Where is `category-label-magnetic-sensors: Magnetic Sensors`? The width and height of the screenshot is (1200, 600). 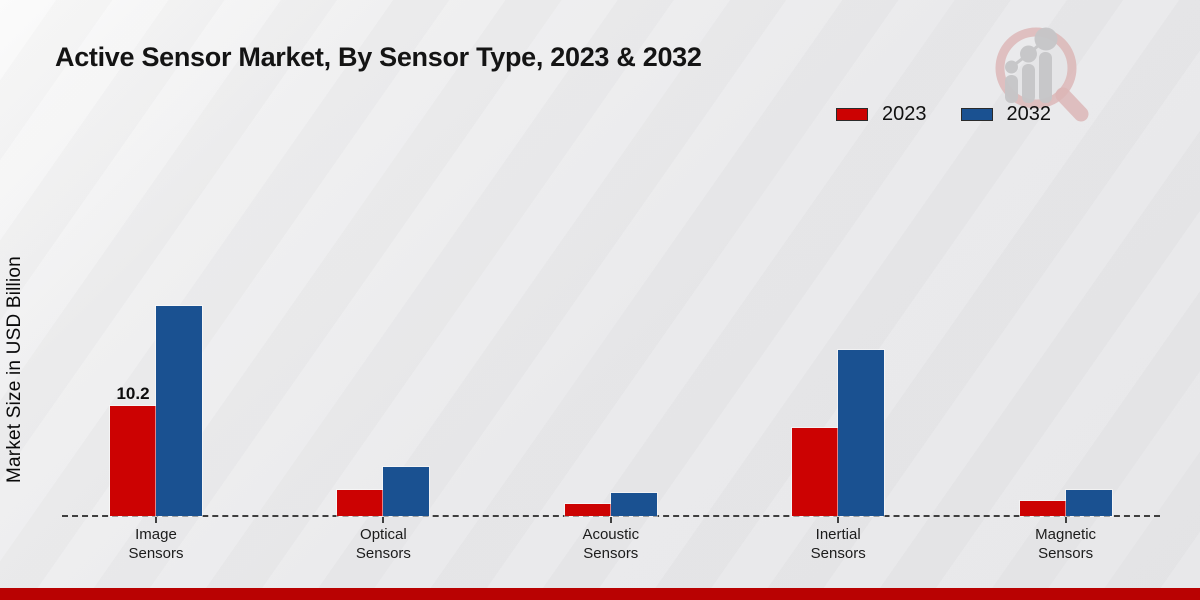
category-label-magnetic-sensors: Magnetic Sensors is located at coordinates (1066, 544).